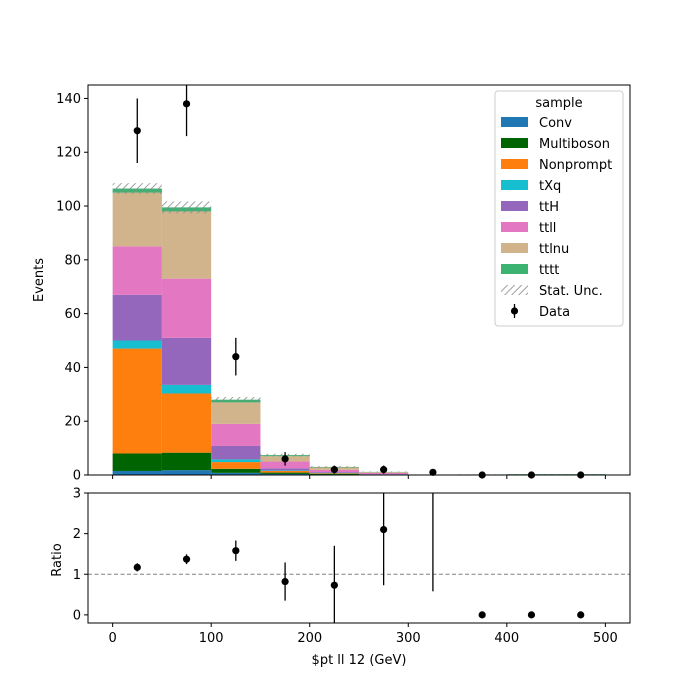 The height and width of the screenshot is (700, 700). Describe the element at coordinates (547, 228) in the screenshot. I see `legend-label-ttll: ttll` at that location.